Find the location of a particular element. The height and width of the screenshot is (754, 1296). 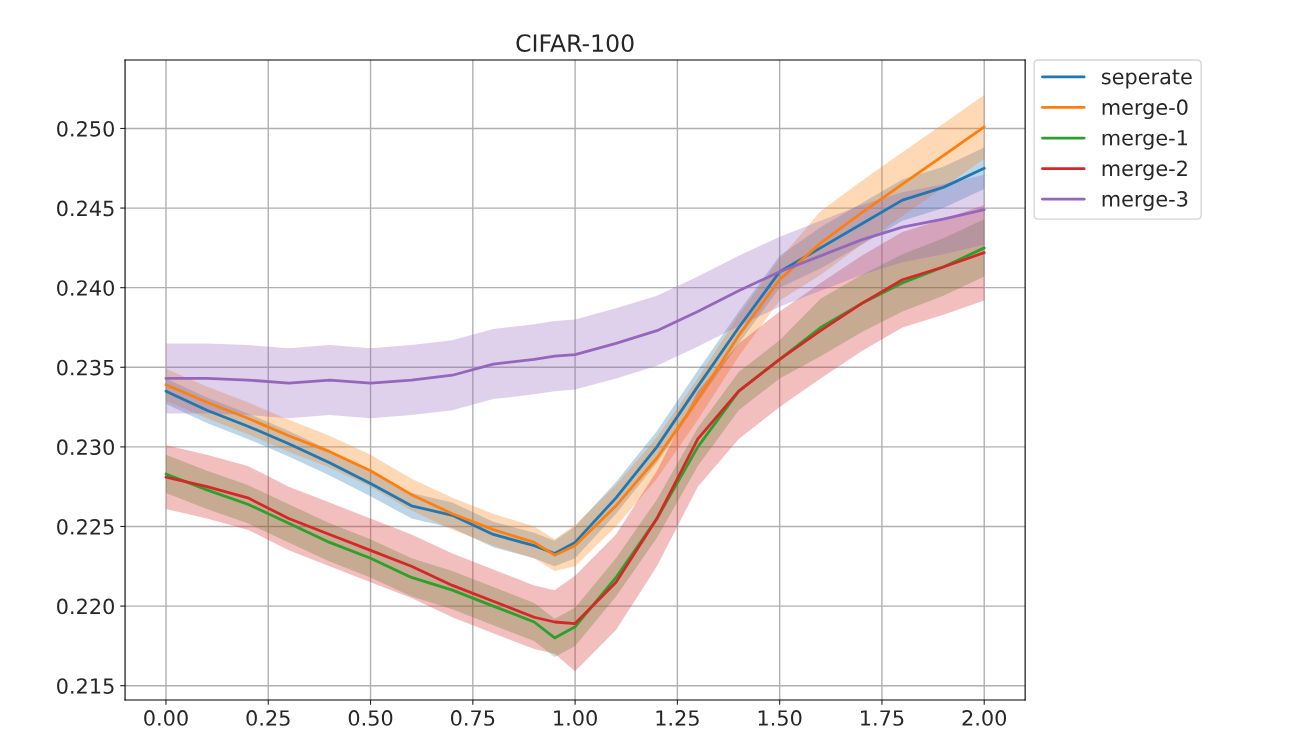

y-tick-label: 0.245 is located at coordinates (85, 208).